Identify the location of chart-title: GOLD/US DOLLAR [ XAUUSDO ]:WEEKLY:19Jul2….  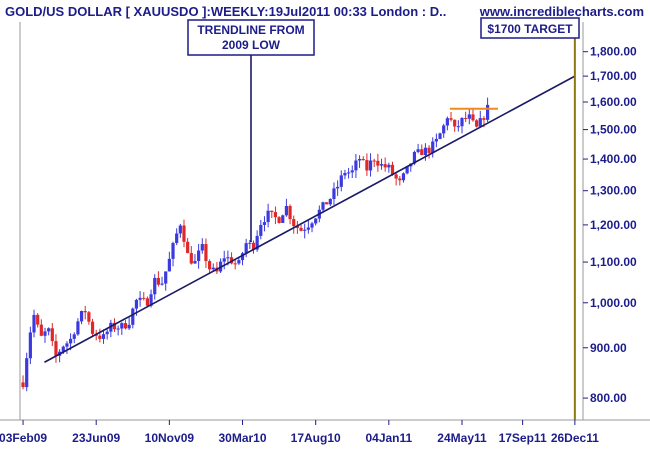
(225, 11).